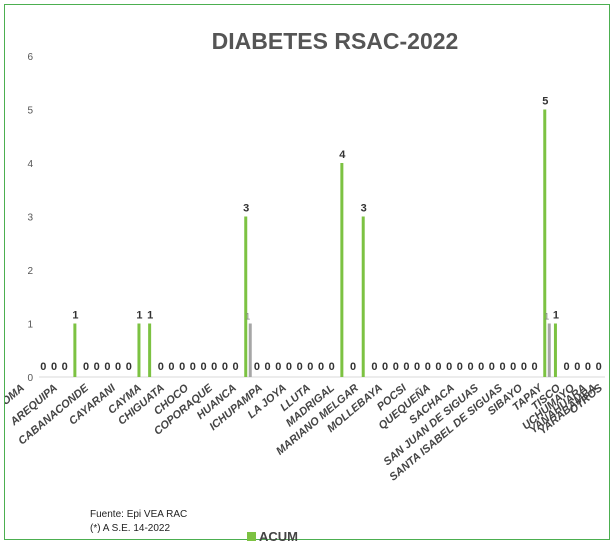 Image resolution: width=616 pixels, height=544 pixels. What do you see at coordinates (30, 57) in the screenshot?
I see `y-tick-label: 6` at bounding box center [30, 57].